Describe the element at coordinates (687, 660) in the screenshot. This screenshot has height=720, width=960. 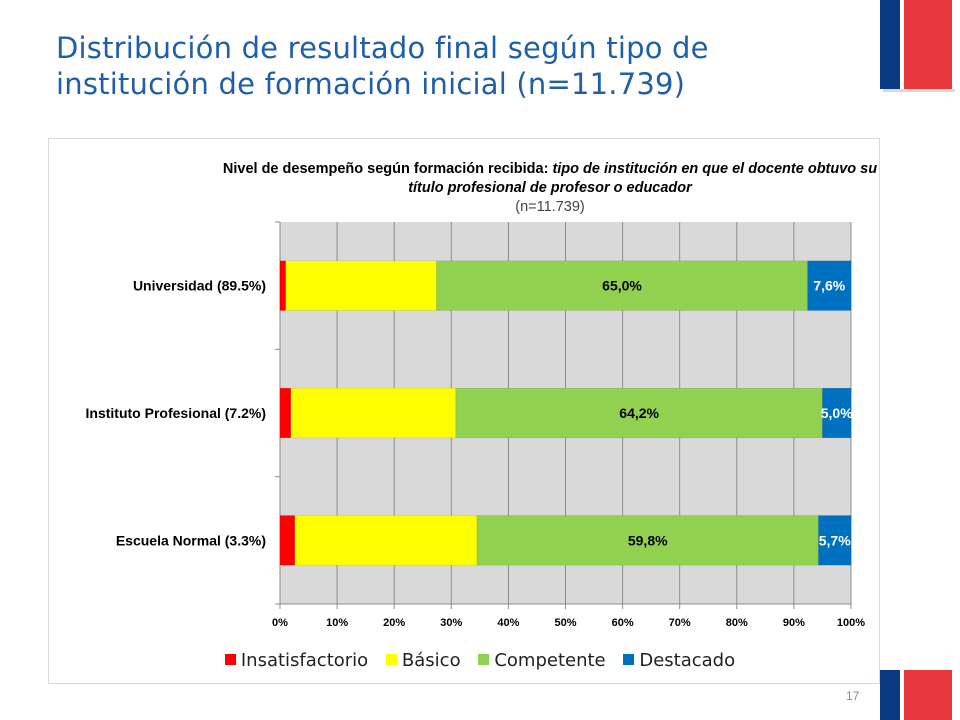
I see `legend-label: Destacado` at that location.